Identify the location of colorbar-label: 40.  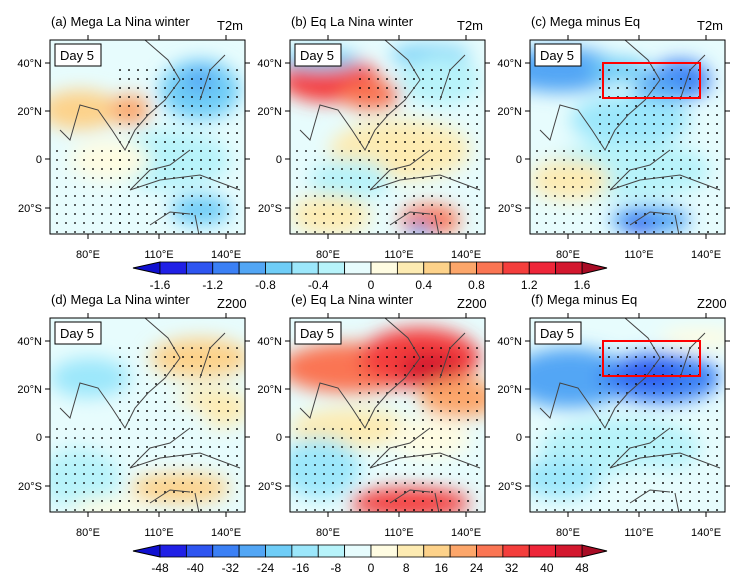
(547, 568).